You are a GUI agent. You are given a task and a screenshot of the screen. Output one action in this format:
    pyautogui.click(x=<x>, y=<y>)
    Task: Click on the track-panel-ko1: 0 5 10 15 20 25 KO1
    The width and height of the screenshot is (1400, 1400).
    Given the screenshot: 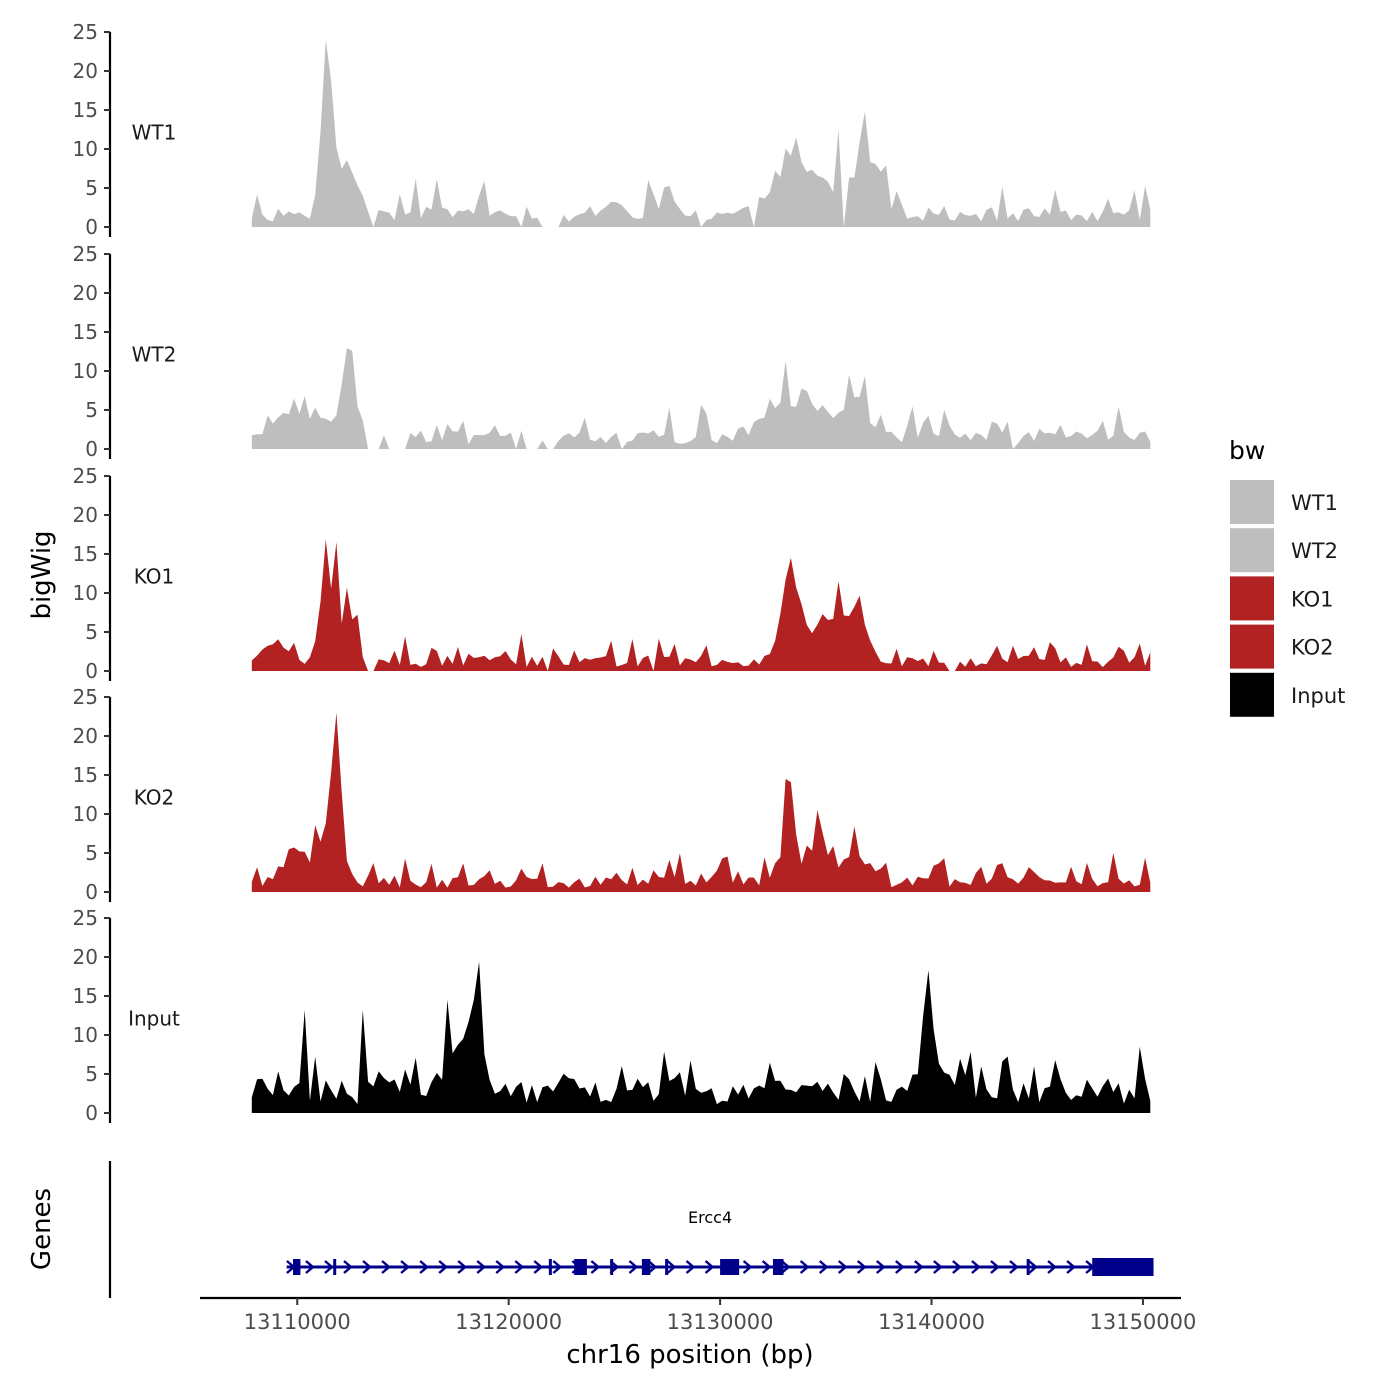 What is the action you would take?
    pyautogui.click(x=612, y=573)
    